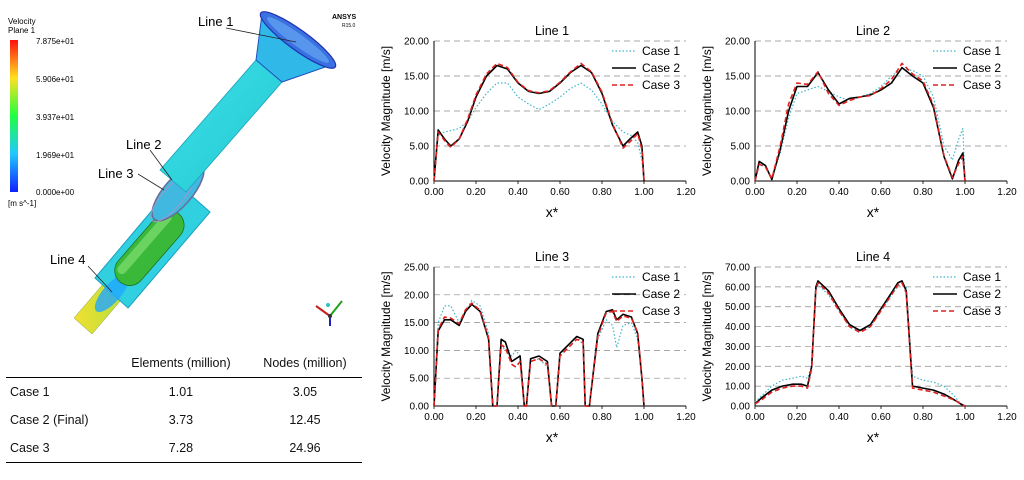 This screenshot has width=1024, height=480. What do you see at coordinates (181, 392) in the screenshot?
I see `table-cell: 1.01` at bounding box center [181, 392].